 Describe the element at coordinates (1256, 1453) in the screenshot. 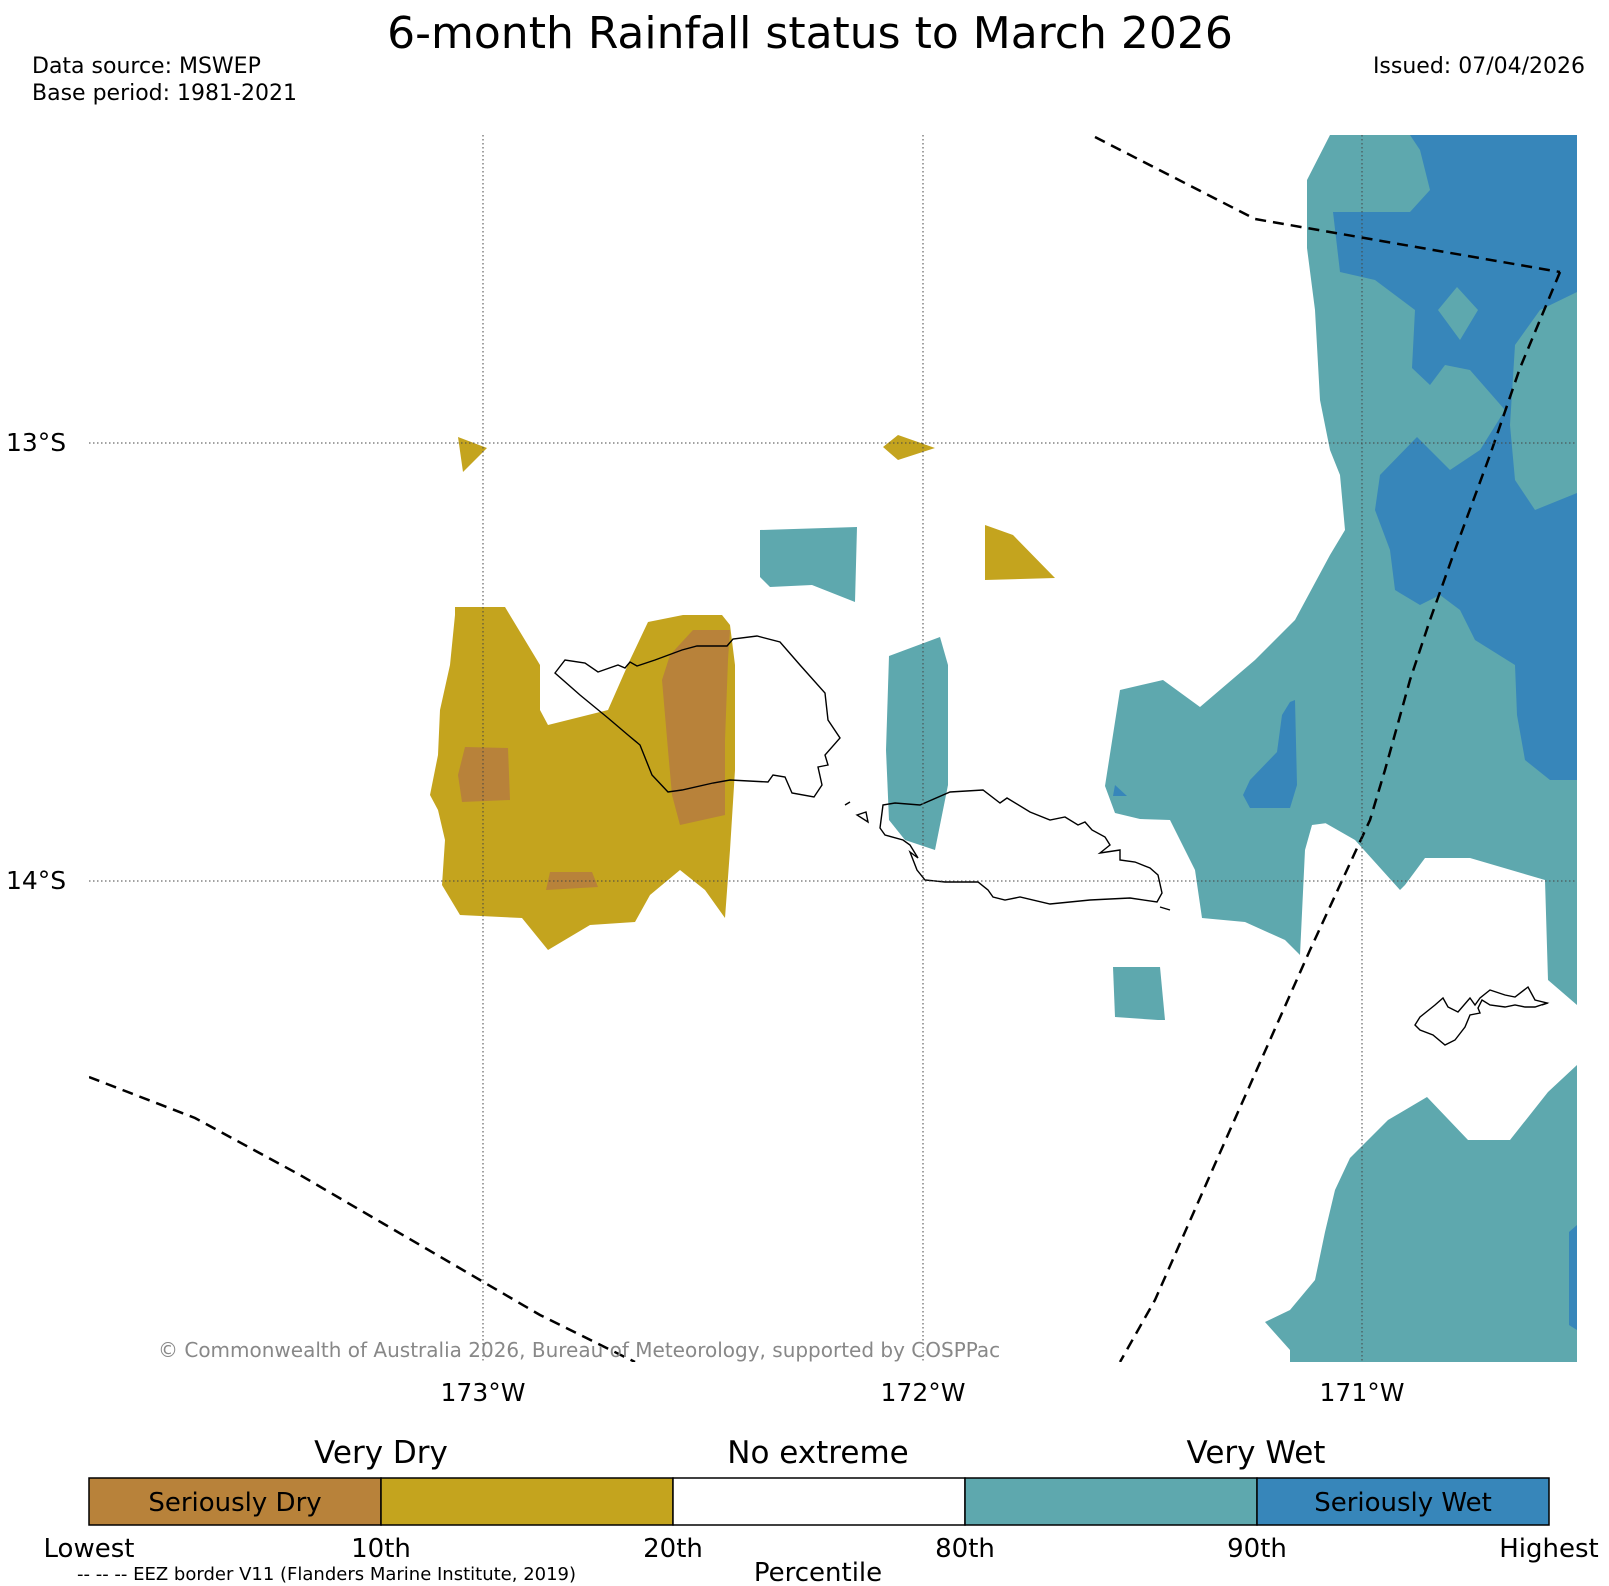

I see `legend-group-very-wet: Very Wet` at that location.